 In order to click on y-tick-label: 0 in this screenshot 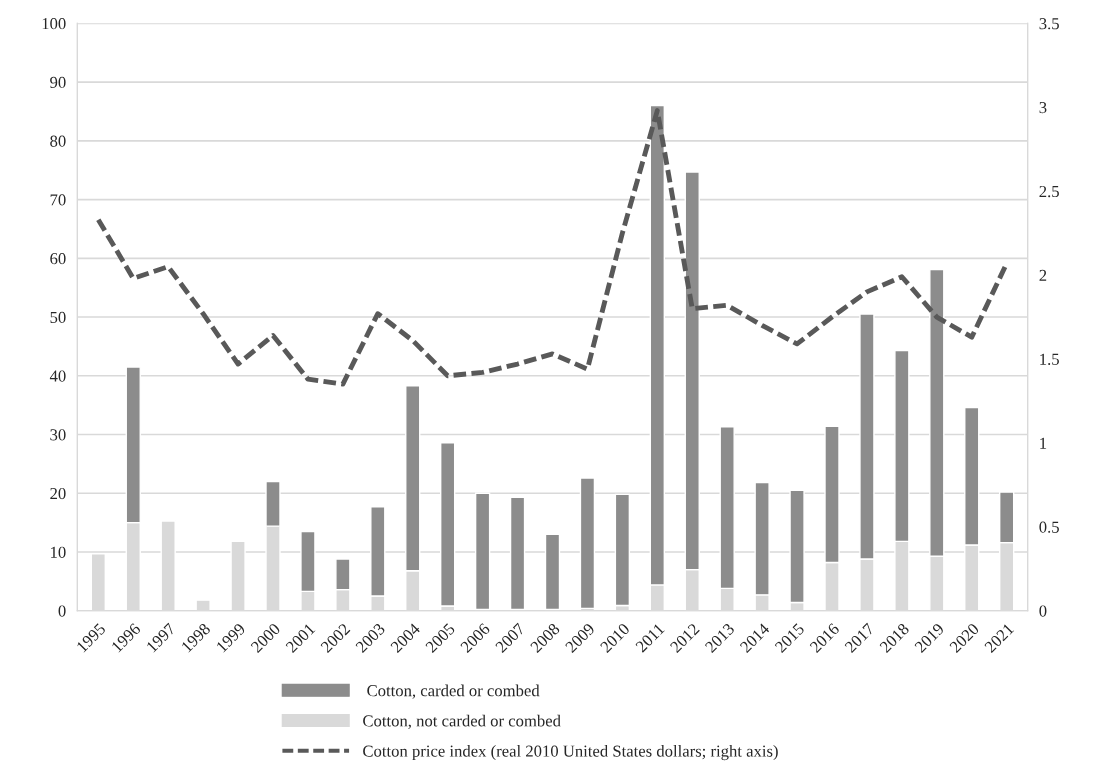, I will do `click(62, 611)`.